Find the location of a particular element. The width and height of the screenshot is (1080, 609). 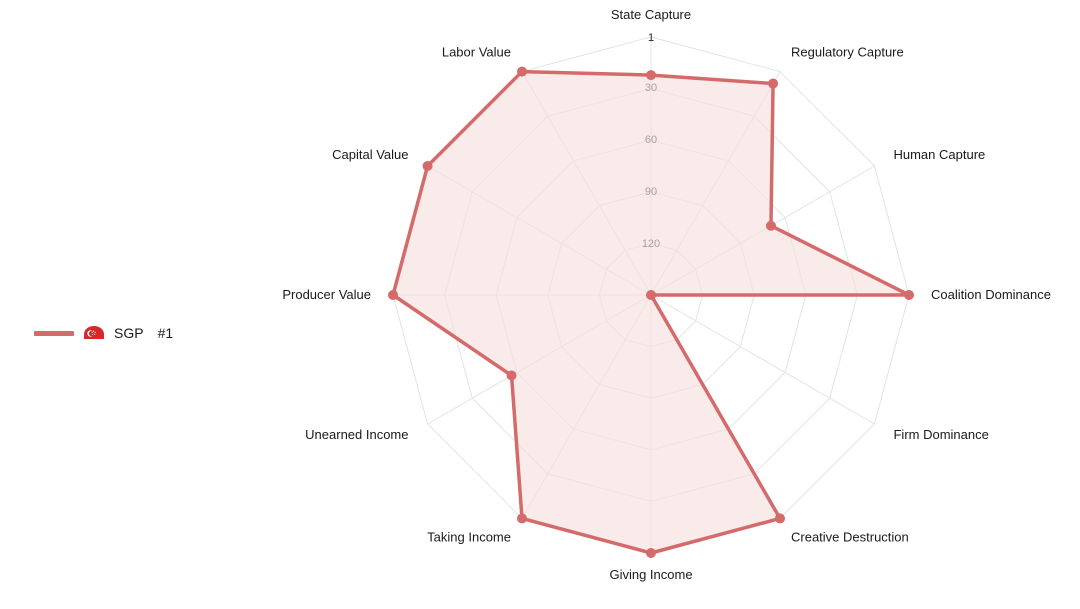

axis-label: Unearned Income is located at coordinates (356, 434).